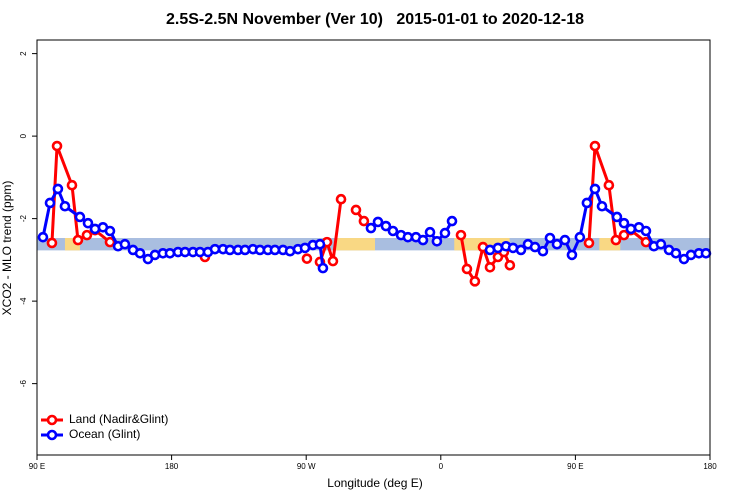 This screenshot has width=750, height=500. Describe the element at coordinates (23, 53) in the screenshot. I see `y-tick-label: 2` at that location.